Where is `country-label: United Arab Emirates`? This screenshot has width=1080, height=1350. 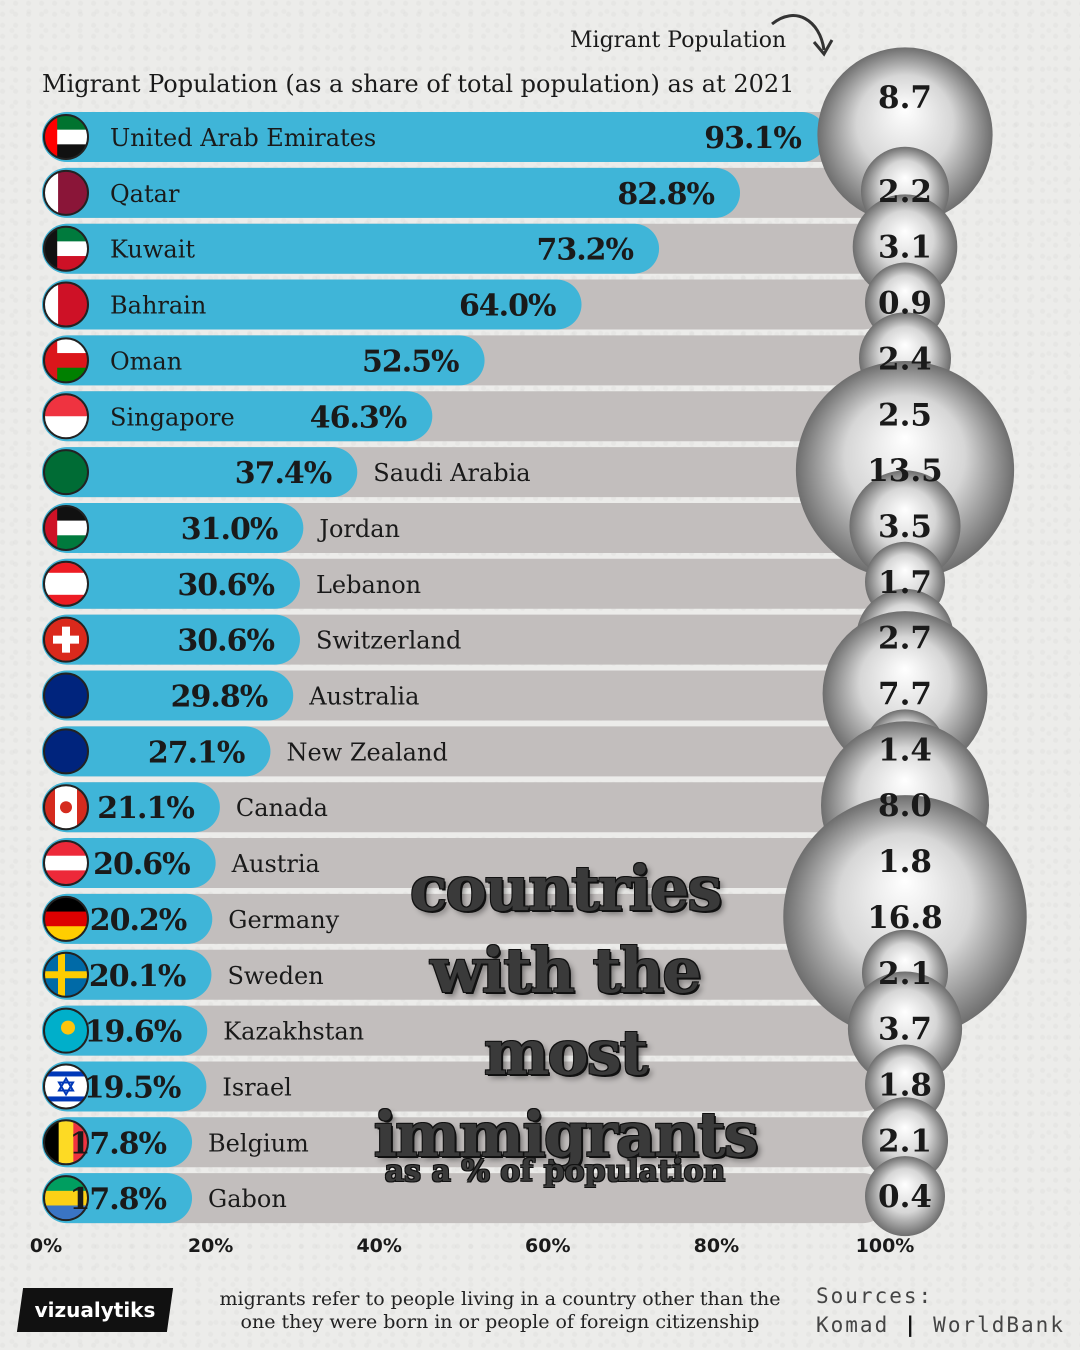 country-label: United Arab Emirates is located at coordinates (243, 138).